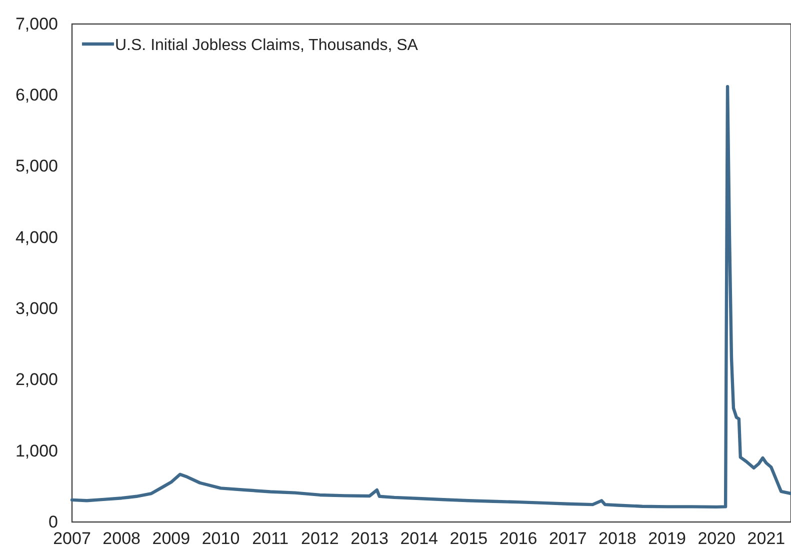 The image size is (791, 558). What do you see at coordinates (36, 24) in the screenshot?
I see `y-tick-label: 7,000` at bounding box center [36, 24].